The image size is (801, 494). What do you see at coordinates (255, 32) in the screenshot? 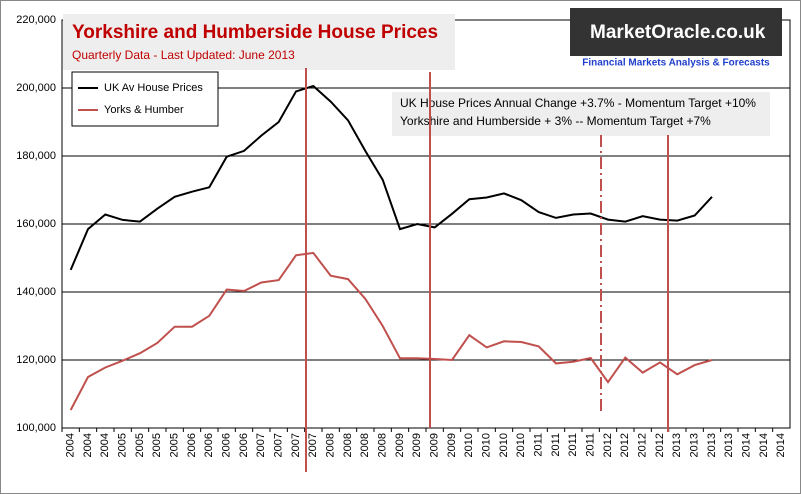
I see `chart-title: Yorkshire and Humberside House Prices` at bounding box center [255, 32].